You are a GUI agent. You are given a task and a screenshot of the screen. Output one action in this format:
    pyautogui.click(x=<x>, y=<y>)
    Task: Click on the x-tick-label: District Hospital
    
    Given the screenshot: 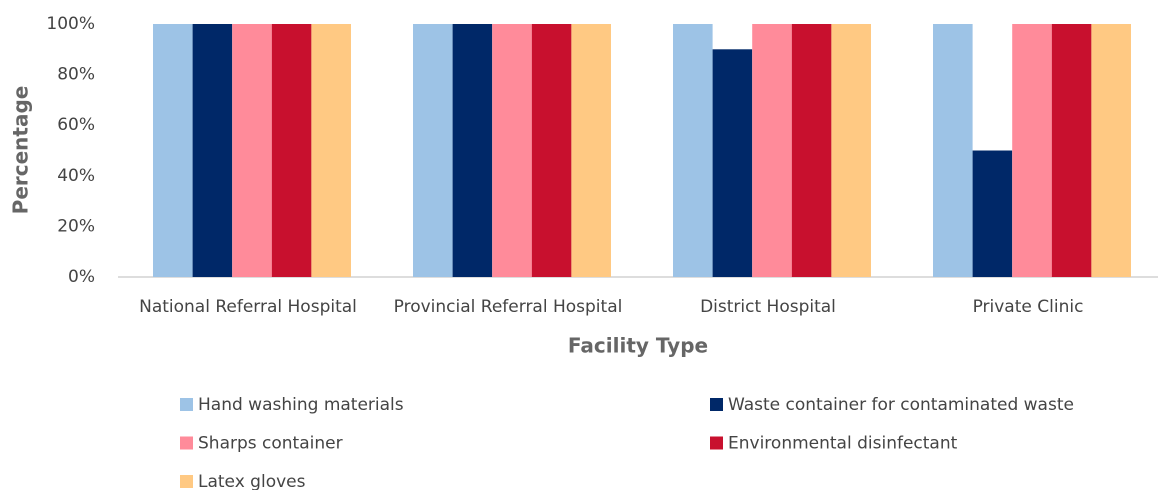 What is the action you would take?
    pyautogui.click(x=768, y=307)
    